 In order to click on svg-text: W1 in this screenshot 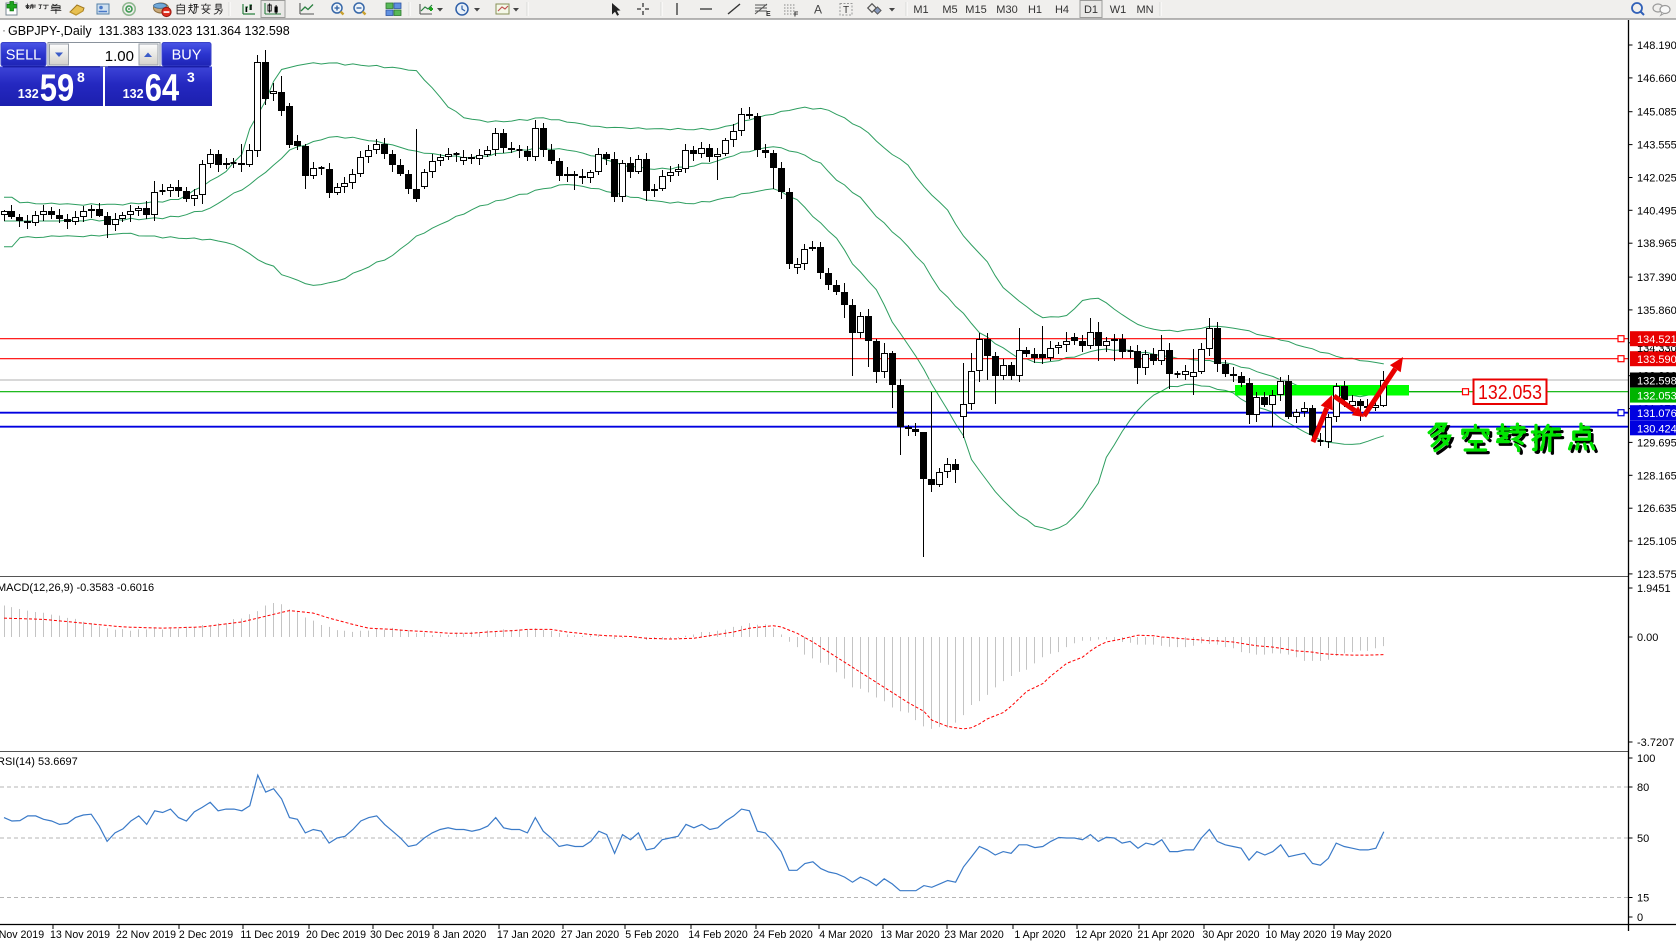, I will do `click(1118, 10)`.